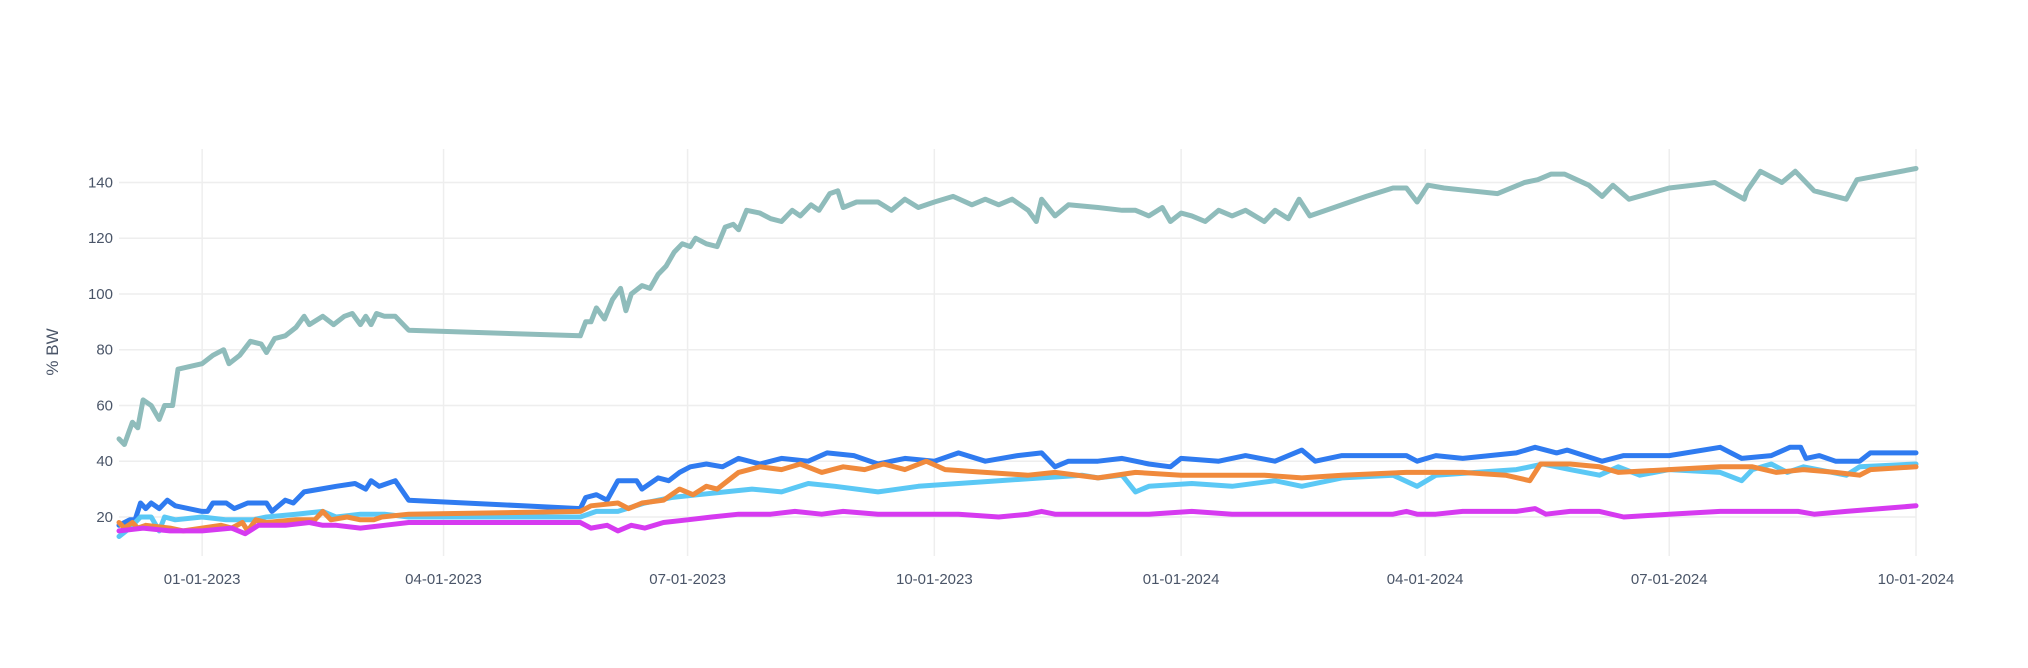 This screenshot has height=668, width=2028. Describe the element at coordinates (104, 517) in the screenshot. I see `y-tick-label: 20` at that location.